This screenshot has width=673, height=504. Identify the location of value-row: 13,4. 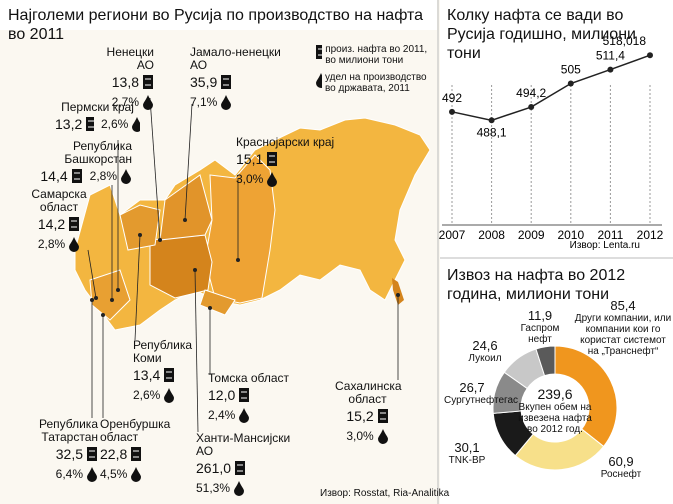
(173, 375).